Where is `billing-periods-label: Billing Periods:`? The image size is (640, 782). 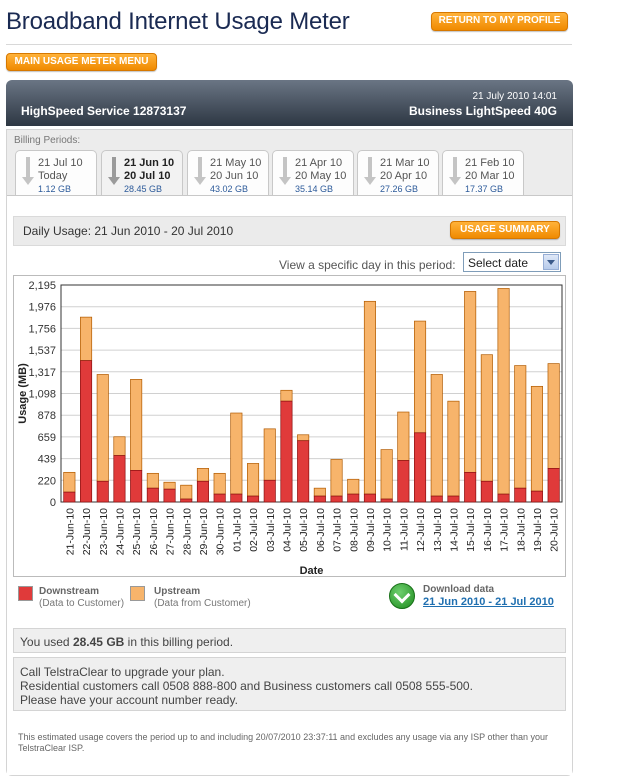
billing-periods-label: Billing Periods: is located at coordinates (47, 140).